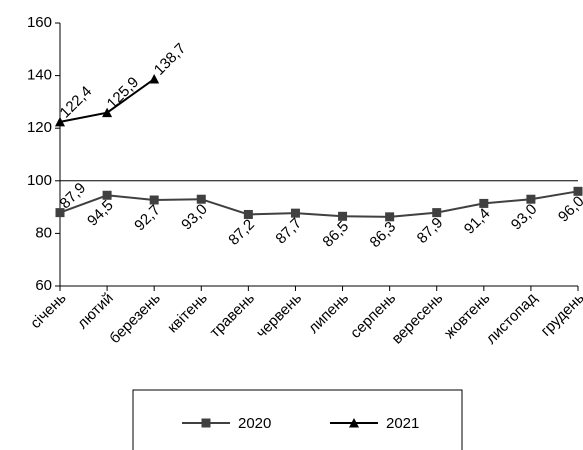 The height and width of the screenshot is (450, 583). What do you see at coordinates (374, 423) in the screenshot?
I see `legend-item: 2021` at bounding box center [374, 423].